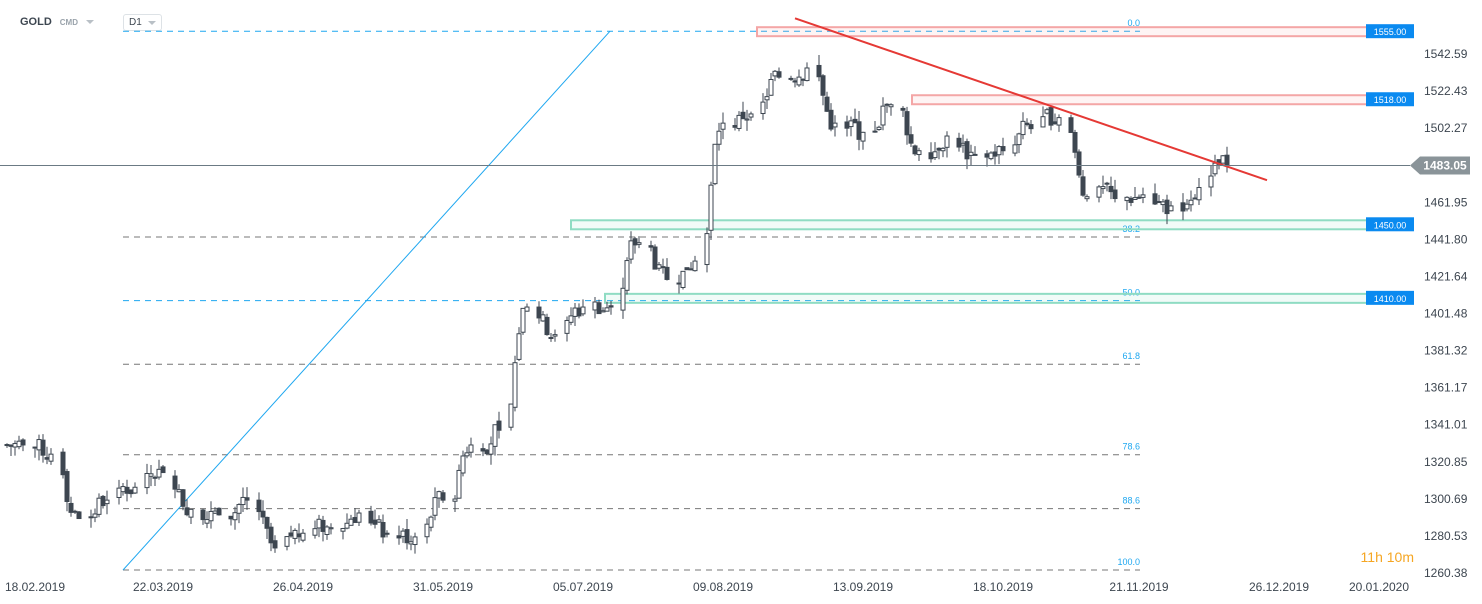 This screenshot has width=1482, height=604. What do you see at coordinates (1446, 425) in the screenshot?
I see `y-tick-label: 1341.01` at bounding box center [1446, 425].